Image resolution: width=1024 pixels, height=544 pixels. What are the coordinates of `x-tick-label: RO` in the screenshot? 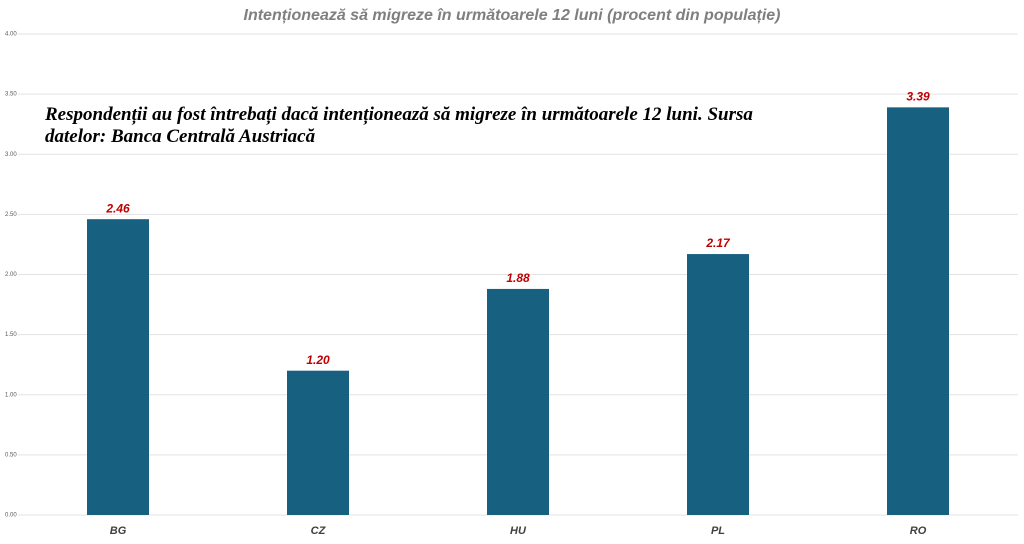 It's located at (918, 531).